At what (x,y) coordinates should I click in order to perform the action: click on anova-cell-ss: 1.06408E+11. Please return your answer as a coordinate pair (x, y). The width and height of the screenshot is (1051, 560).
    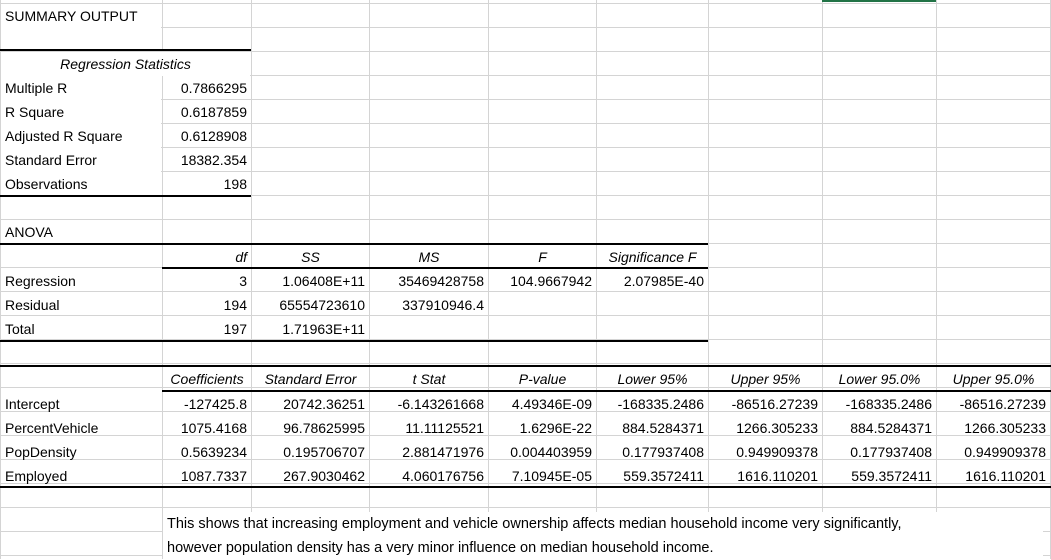
    Looking at the image, I should click on (323, 281).